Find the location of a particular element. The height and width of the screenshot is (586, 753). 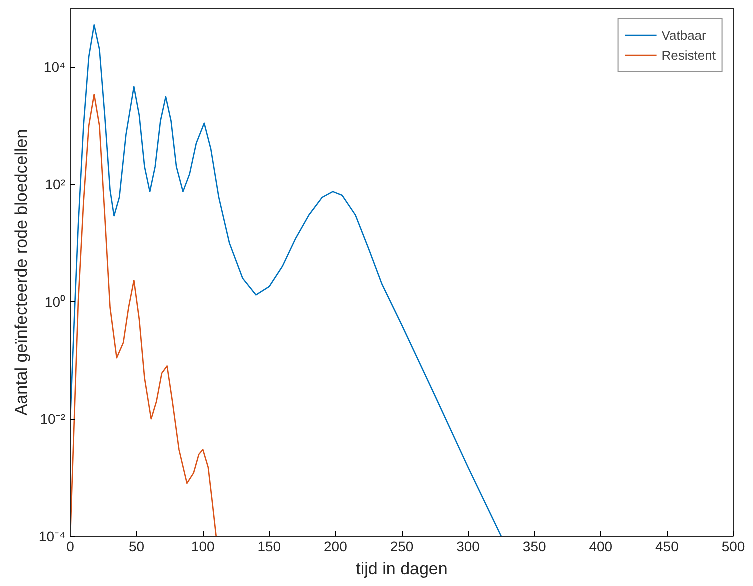

x-tick-label: 0 is located at coordinates (70, 546).